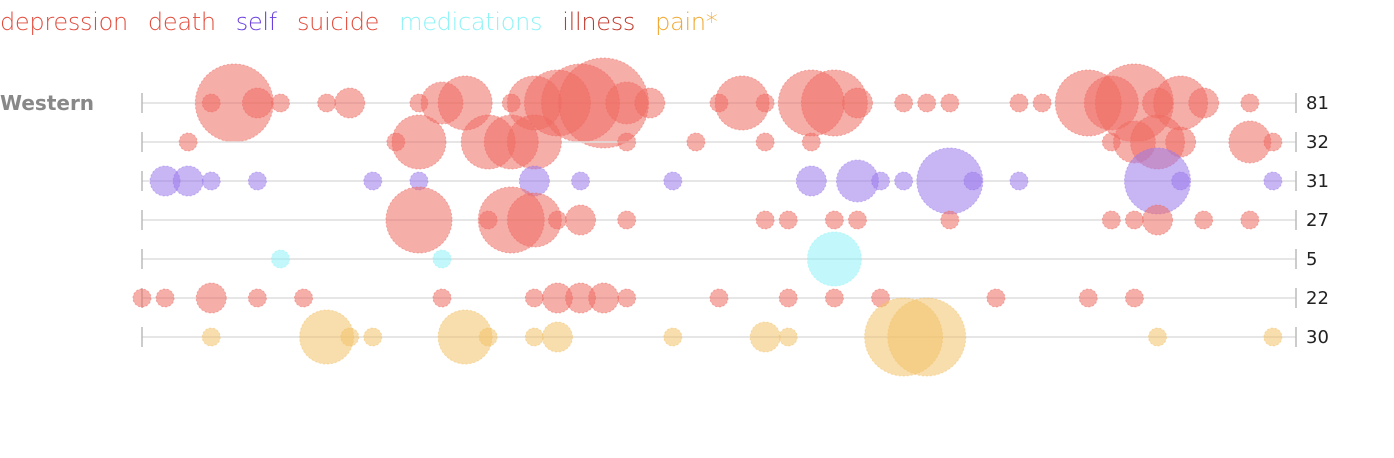  I want to click on legend-item-death: death, so click(181, 22).